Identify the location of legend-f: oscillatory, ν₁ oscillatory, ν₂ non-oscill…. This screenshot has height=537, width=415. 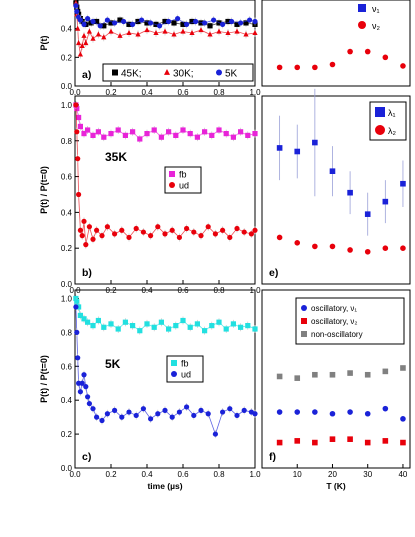
(350, 321).